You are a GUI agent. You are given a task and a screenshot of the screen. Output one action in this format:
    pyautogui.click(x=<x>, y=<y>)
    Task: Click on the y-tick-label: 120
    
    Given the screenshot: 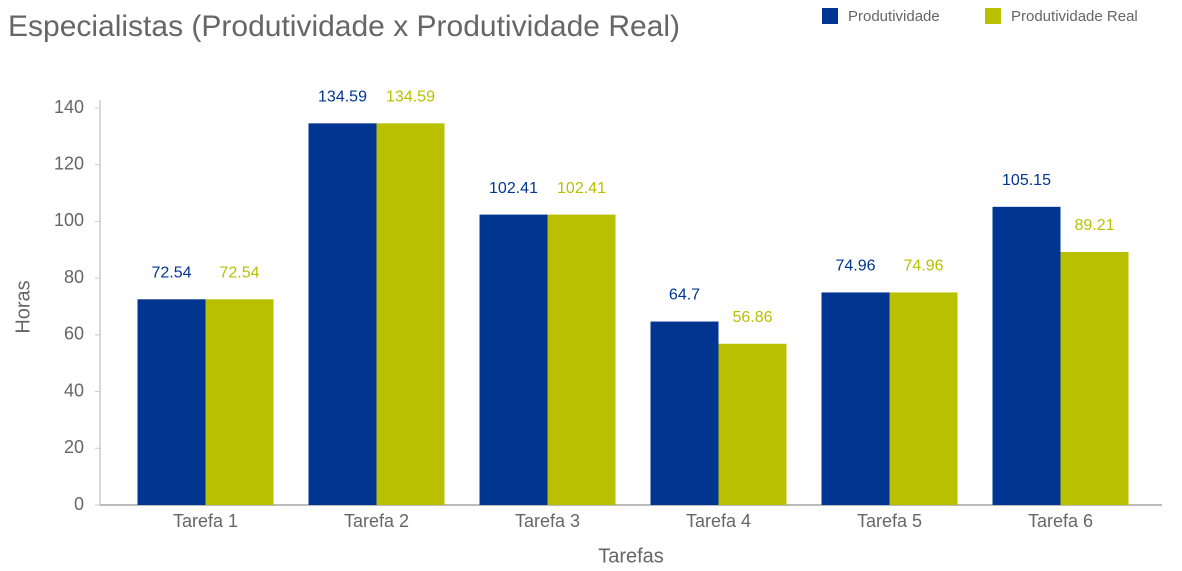 What is the action you would take?
    pyautogui.click(x=69, y=163)
    